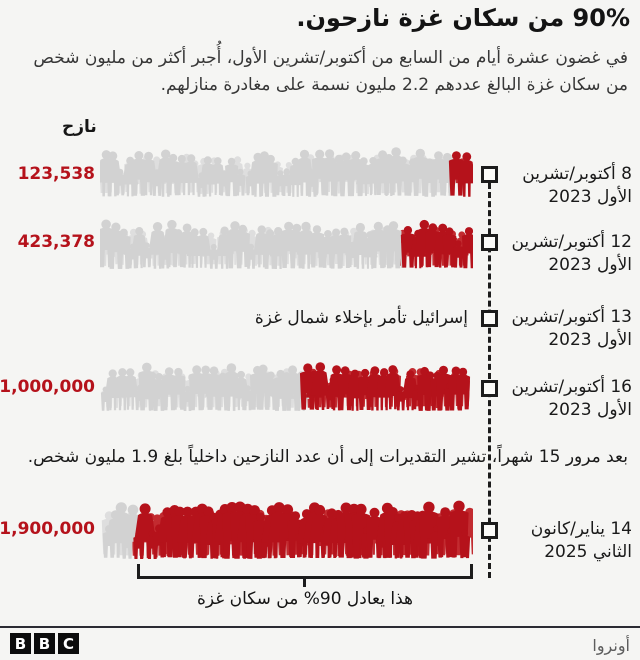  Describe the element at coordinates (571, 398) in the screenshot. I see `timeline-date-4: 16 أكتوبر/تشرين الأول 2023` at that location.